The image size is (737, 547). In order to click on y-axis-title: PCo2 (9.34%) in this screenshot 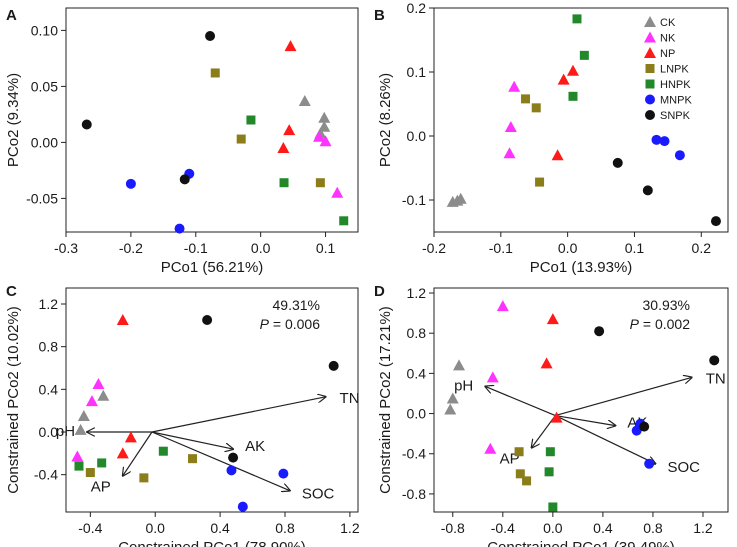, I will do `click(13, 120)`.